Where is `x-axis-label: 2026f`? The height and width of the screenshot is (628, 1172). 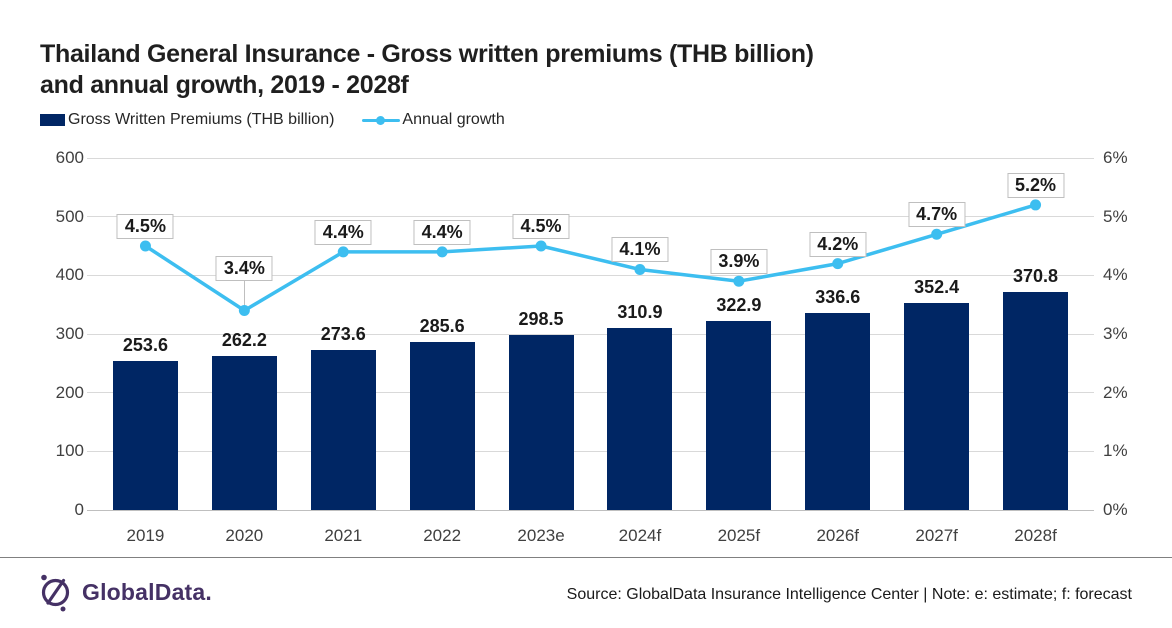
x-axis-label: 2026f is located at coordinates (838, 535).